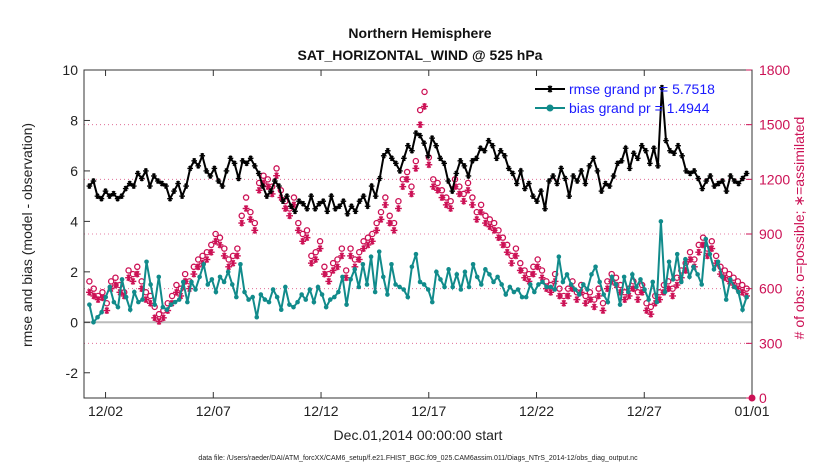  What do you see at coordinates (774, 125) in the screenshot?
I see `y-right-tick-label: 1500` at bounding box center [774, 125].